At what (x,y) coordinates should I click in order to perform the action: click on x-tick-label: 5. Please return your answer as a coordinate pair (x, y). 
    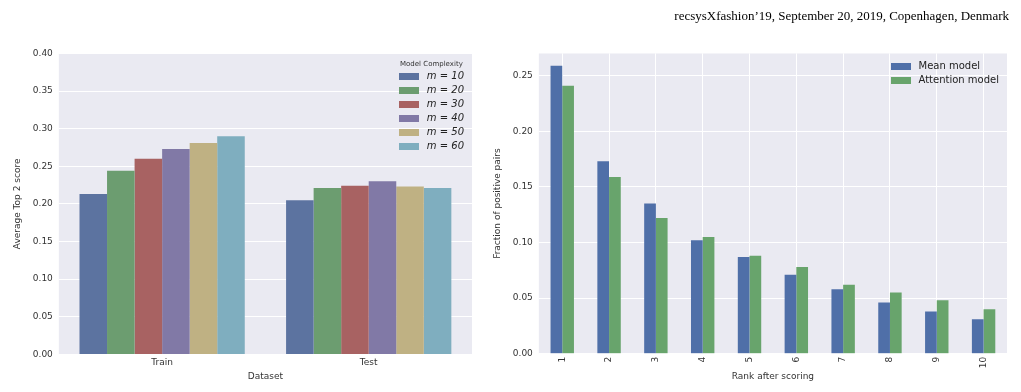
    Looking at the image, I should click on (748, 359).